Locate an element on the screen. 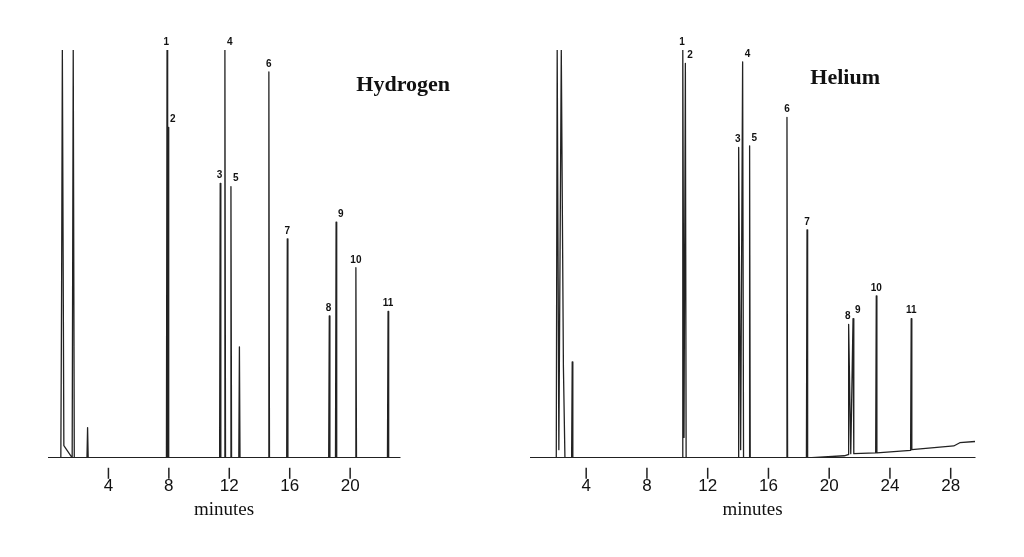 The width and height of the screenshot is (1024, 557). text: Hydrogen is located at coordinates (403, 83).